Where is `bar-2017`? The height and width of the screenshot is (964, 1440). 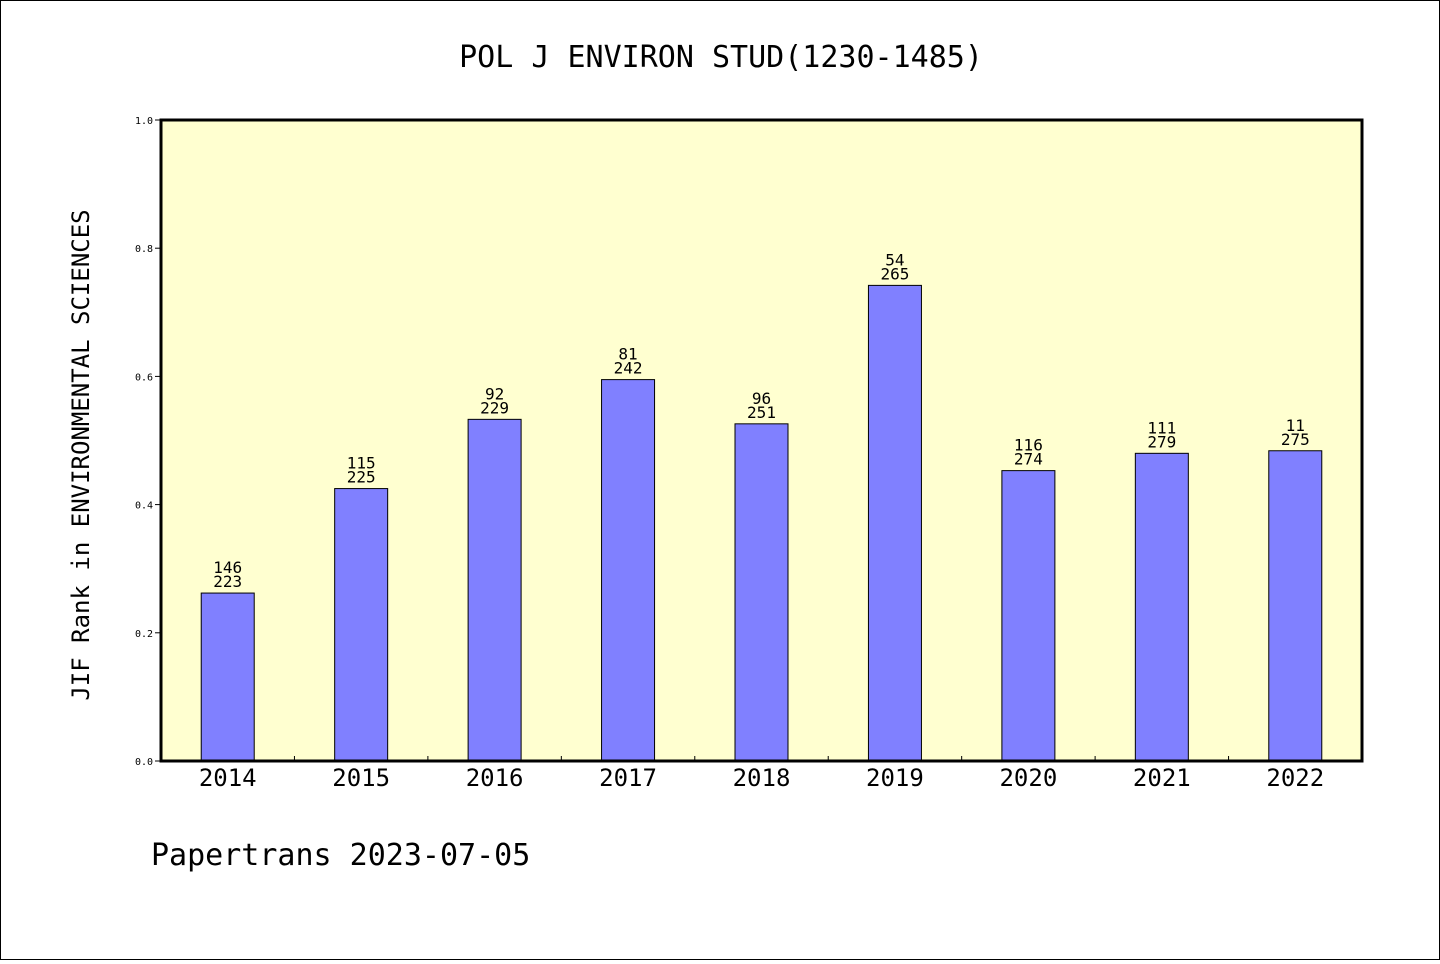 bar-2017 is located at coordinates (628, 570).